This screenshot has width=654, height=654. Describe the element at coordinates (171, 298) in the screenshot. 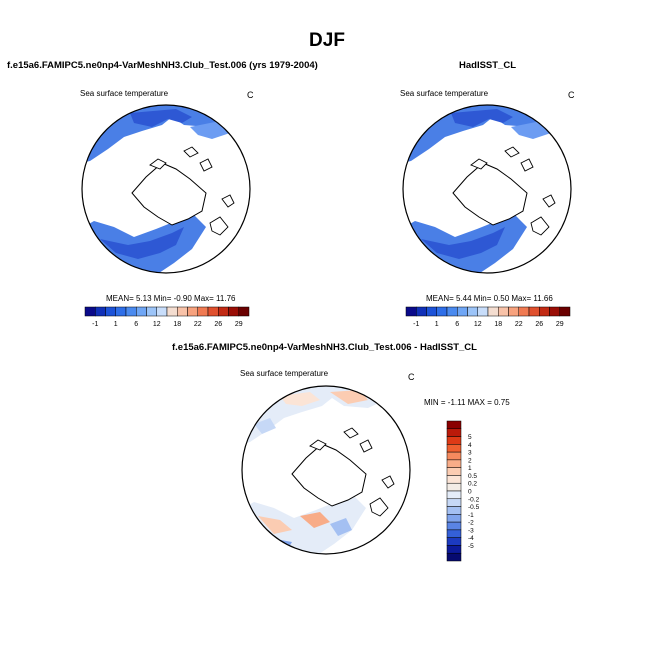

I see `panel1-stats: MEAN= 5.13 Min= -0.90 Max= 11.76` at that location.